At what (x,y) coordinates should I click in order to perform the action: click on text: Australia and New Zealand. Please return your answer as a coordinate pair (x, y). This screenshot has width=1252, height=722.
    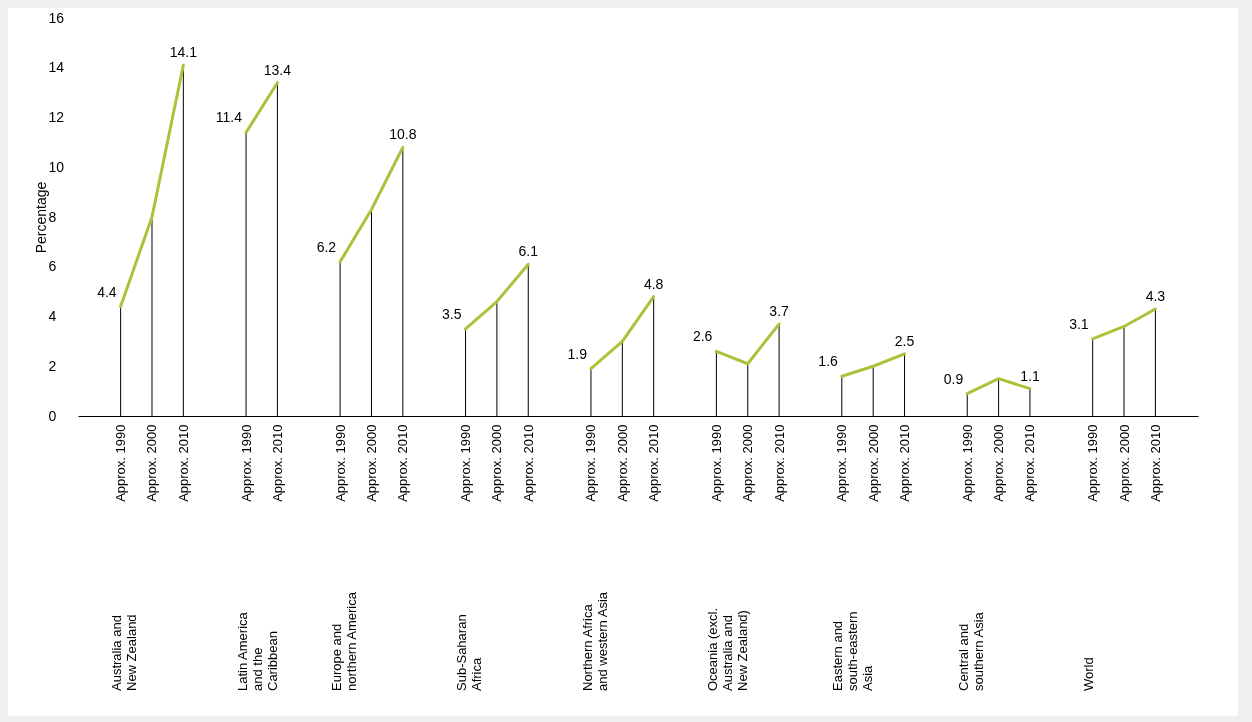
    Looking at the image, I should click on (124, 652).